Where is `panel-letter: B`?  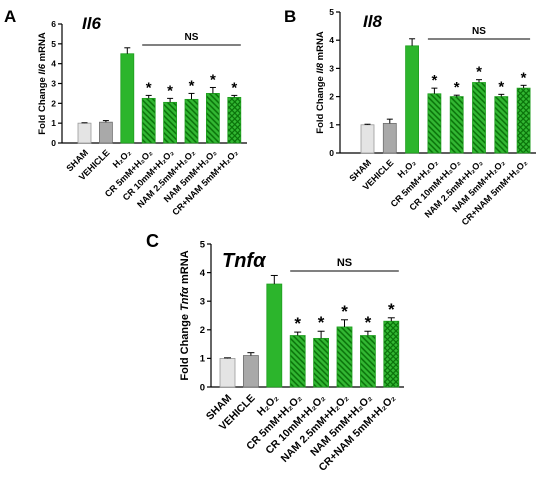 panel-letter: B is located at coordinates (290, 16).